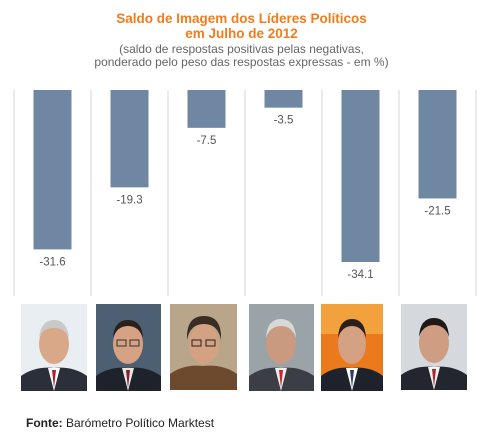 This screenshot has height=438, width=483. I want to click on source-label: Fonte:, so click(44, 423).